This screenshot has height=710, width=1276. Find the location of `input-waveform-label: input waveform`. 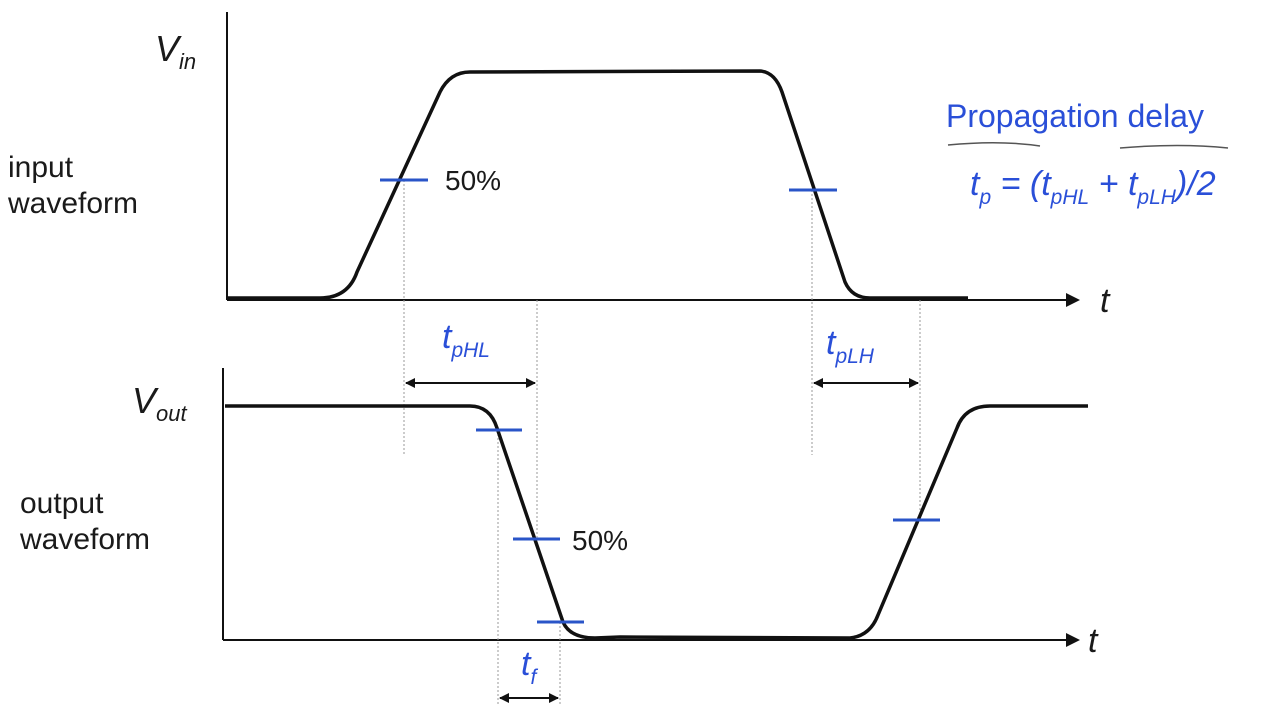

input-waveform-label: input waveform is located at coordinates (73, 186).